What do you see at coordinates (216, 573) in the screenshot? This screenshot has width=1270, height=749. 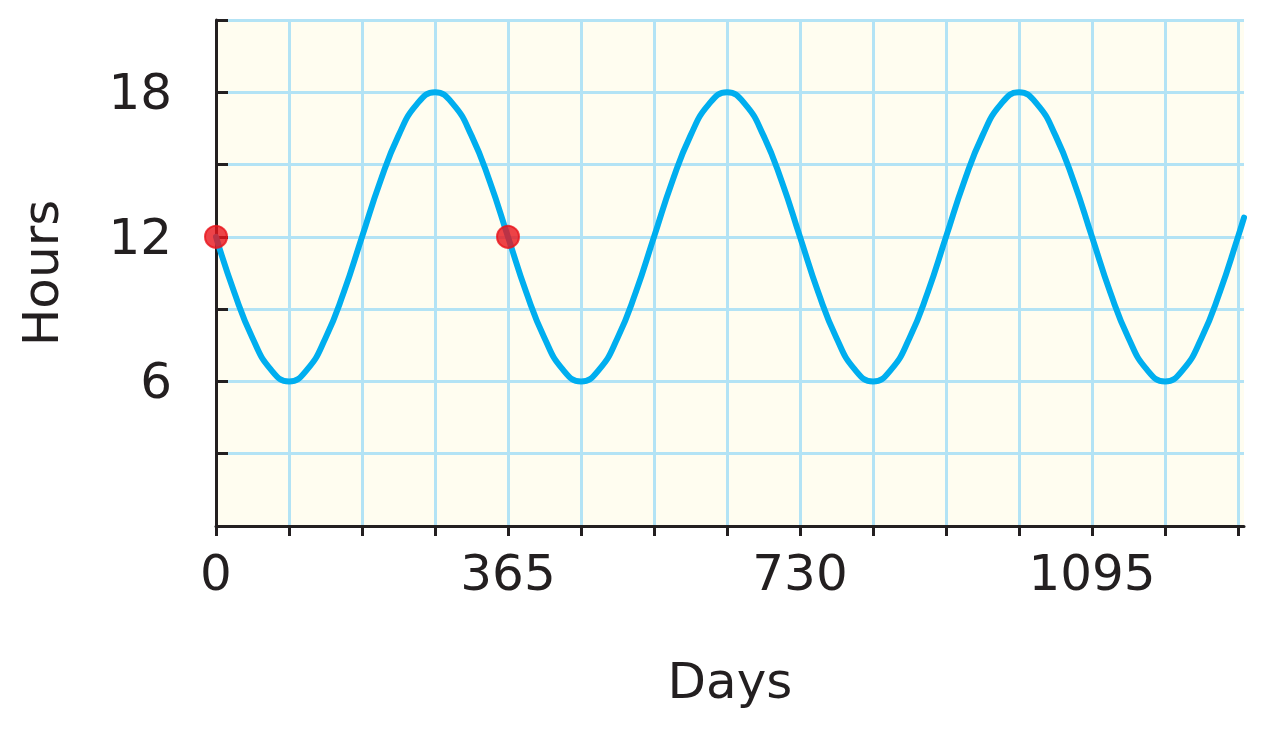 I see `x-tick-label: 0` at bounding box center [216, 573].